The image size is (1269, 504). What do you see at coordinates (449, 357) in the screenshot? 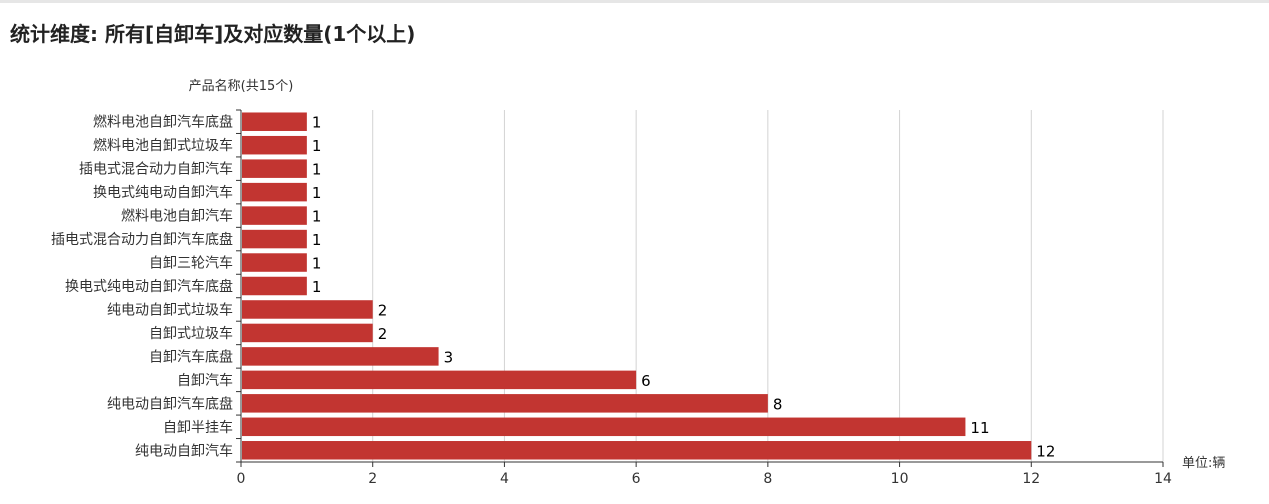
I see `data-label: 3` at bounding box center [449, 357].